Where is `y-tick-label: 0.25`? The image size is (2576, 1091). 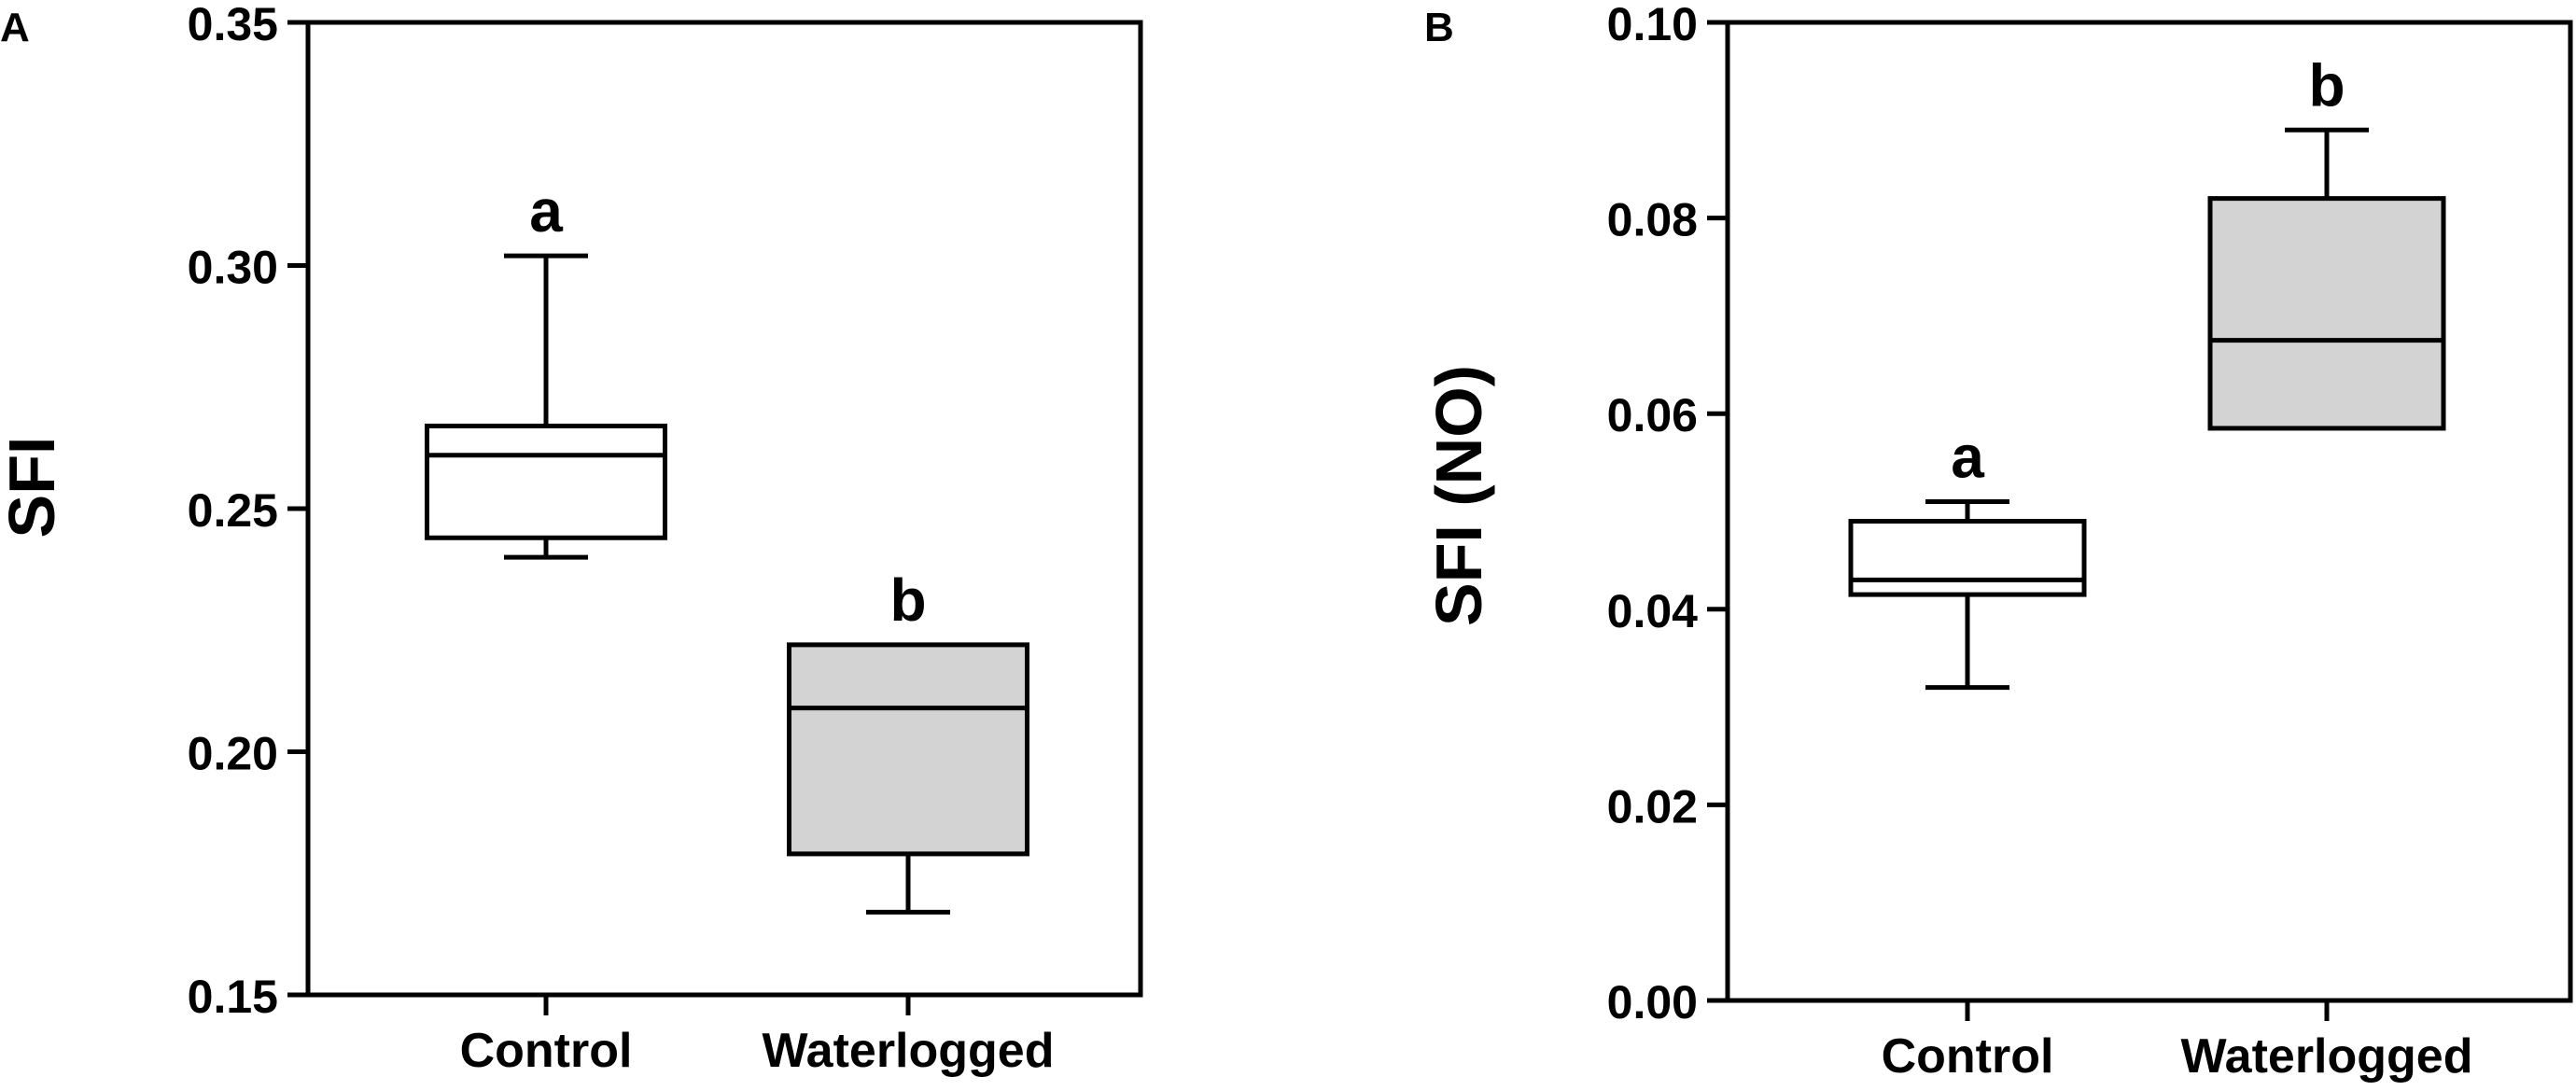
y-tick-label: 0.25 is located at coordinates (233, 510).